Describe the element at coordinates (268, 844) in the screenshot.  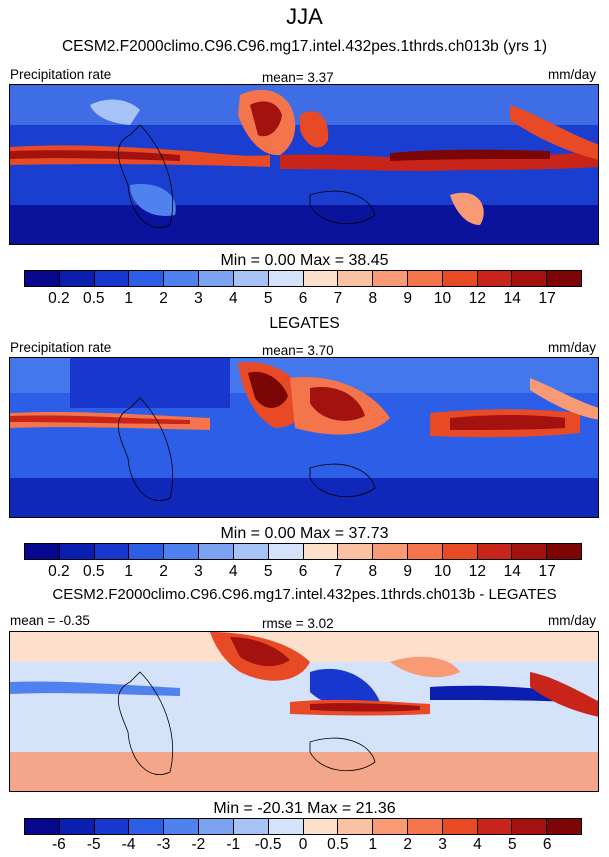
I see `colorbar-tick-label: -0.5` at that location.